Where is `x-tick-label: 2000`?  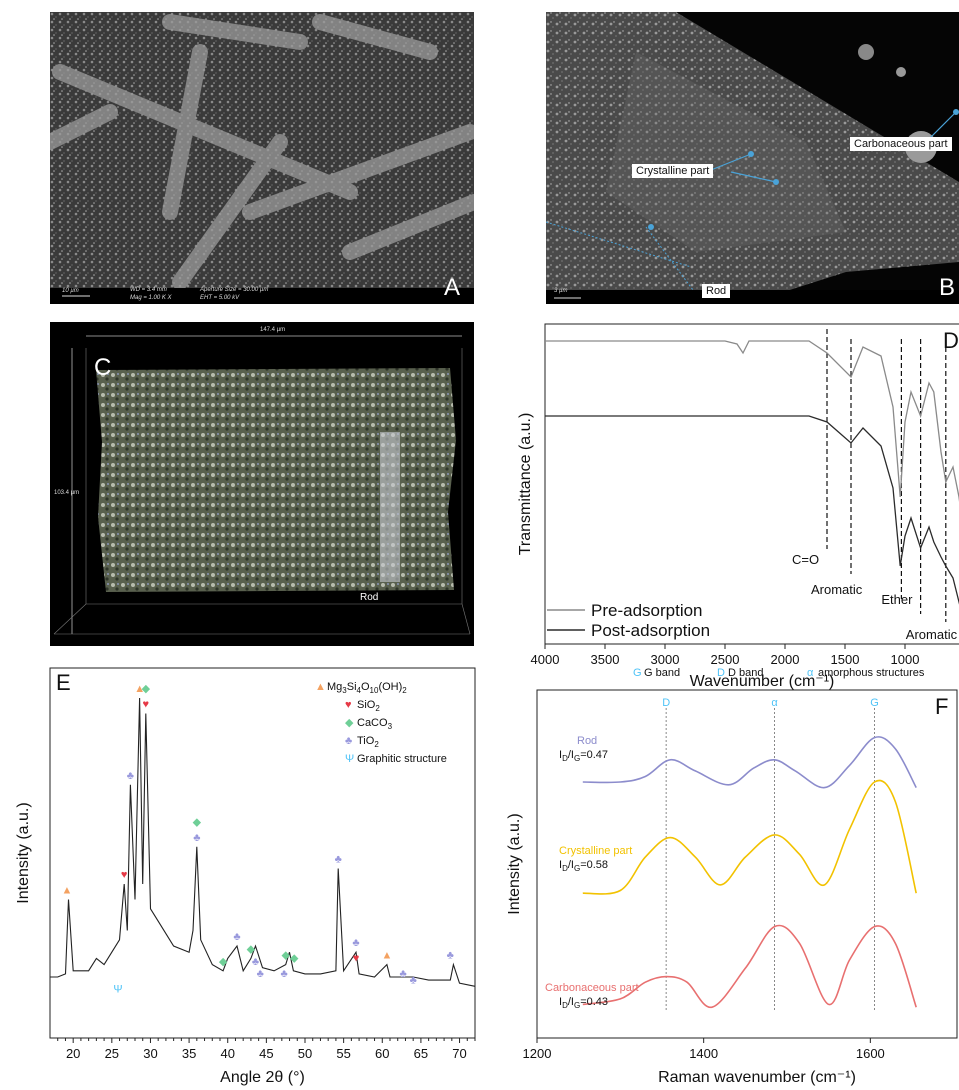 x-tick-label: 2000 is located at coordinates (785, 659).